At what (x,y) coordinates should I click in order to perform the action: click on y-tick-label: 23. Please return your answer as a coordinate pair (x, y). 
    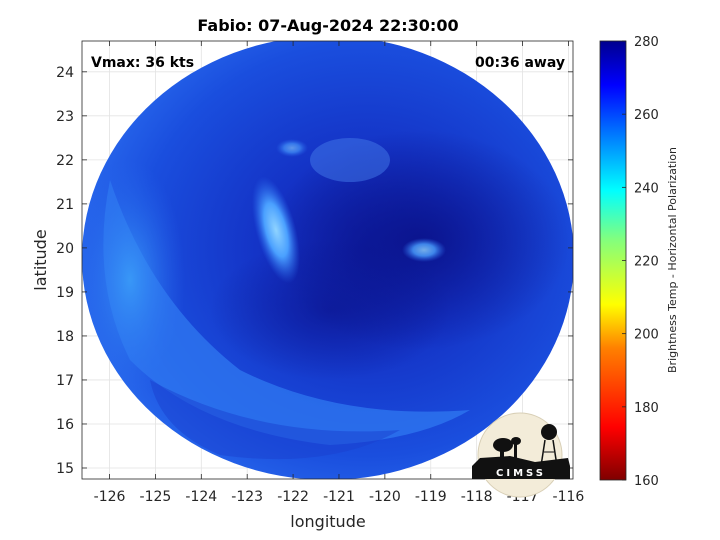
    Looking at the image, I should click on (65, 117).